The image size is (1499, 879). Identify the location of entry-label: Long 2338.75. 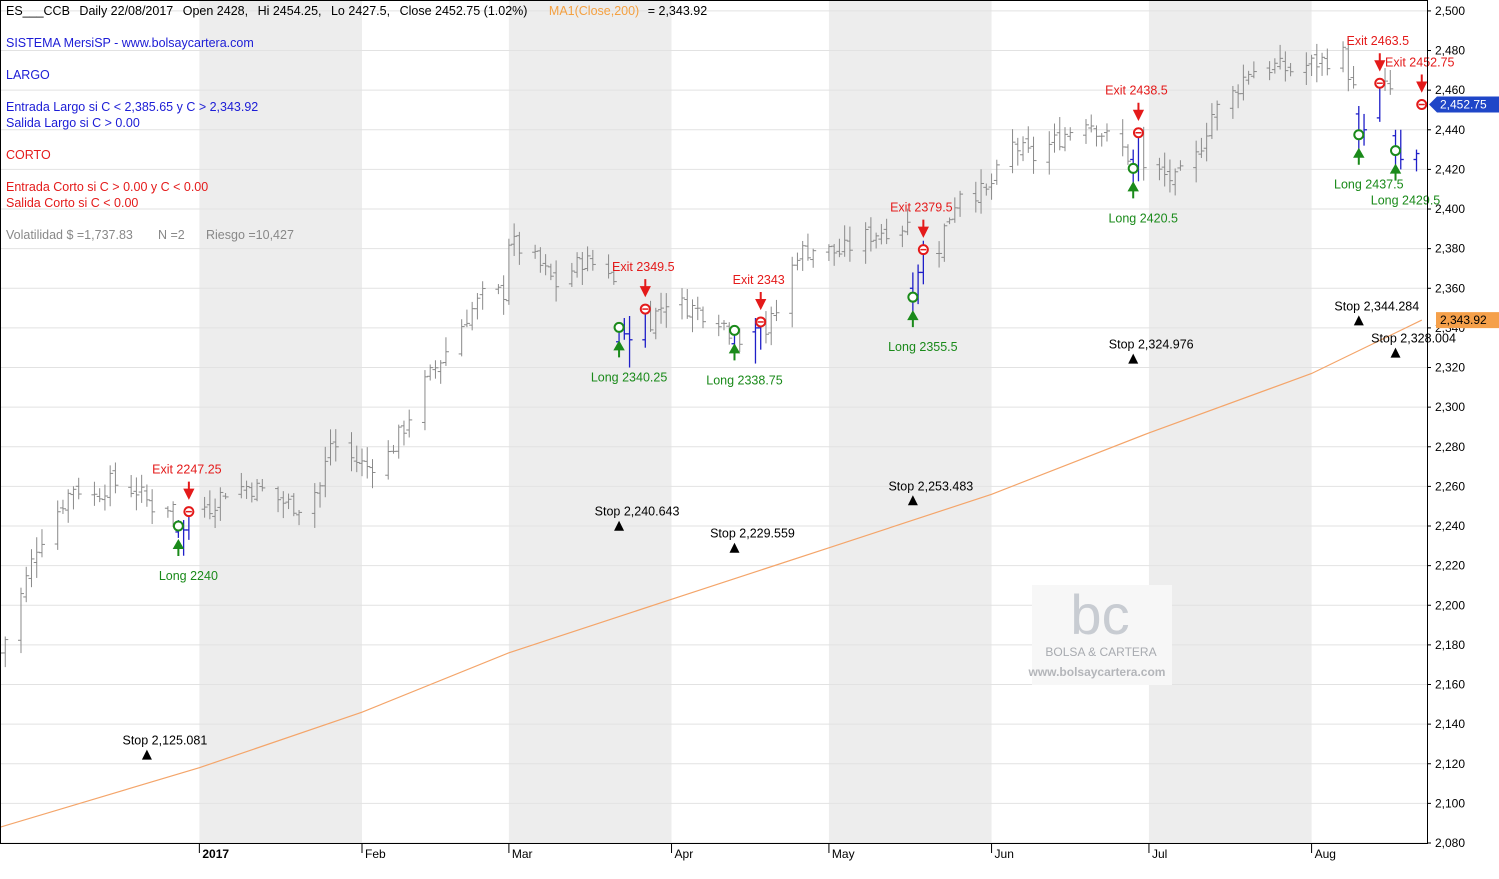
(744, 380).